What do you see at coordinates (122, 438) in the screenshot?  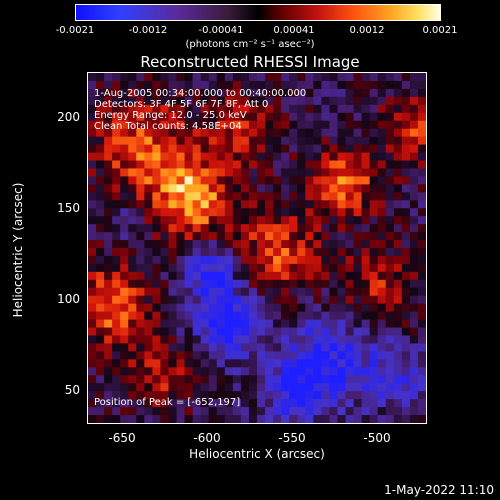 I see `x-tick-label: -650` at bounding box center [122, 438].